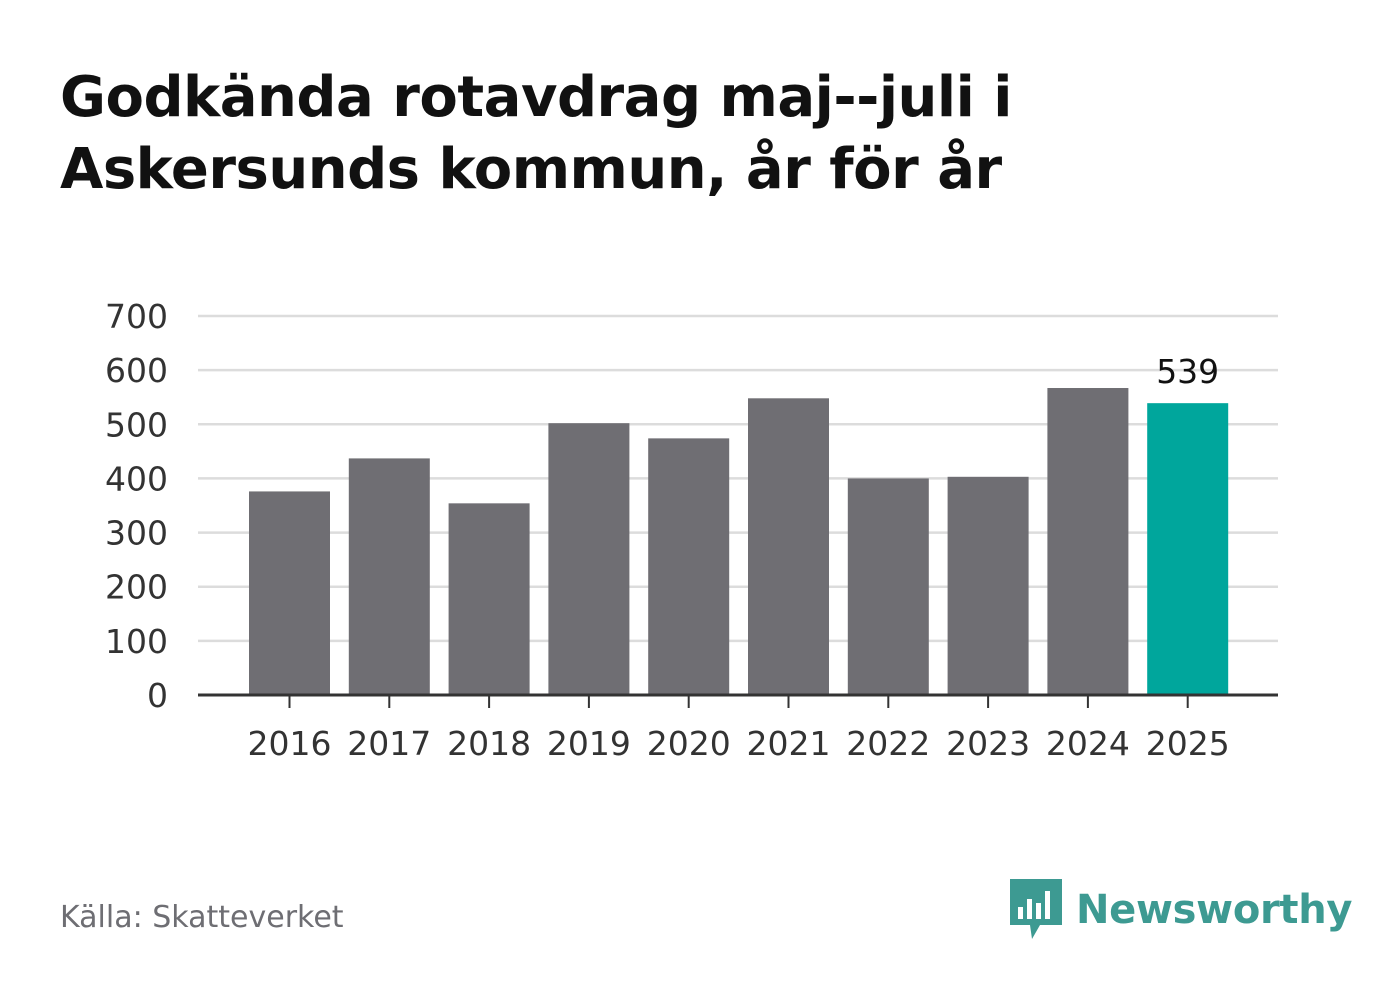 This screenshot has height=999, width=1382. What do you see at coordinates (136, 478) in the screenshot?
I see `y-tick-label: 400` at bounding box center [136, 478].